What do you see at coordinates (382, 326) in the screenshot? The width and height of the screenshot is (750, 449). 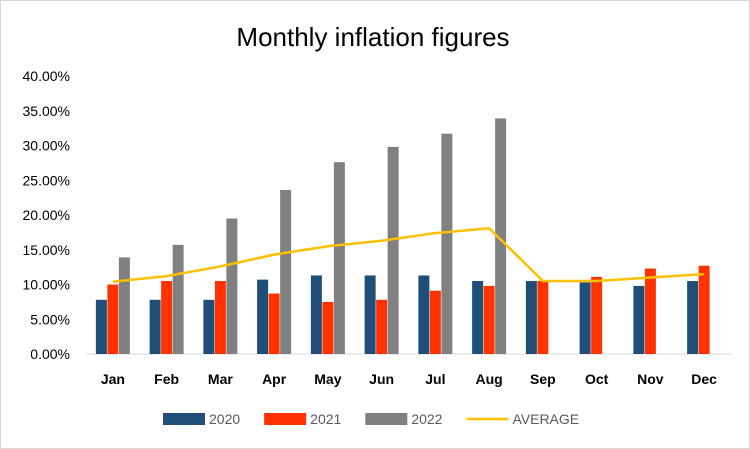 I see `bar-2021-jun` at bounding box center [382, 326].